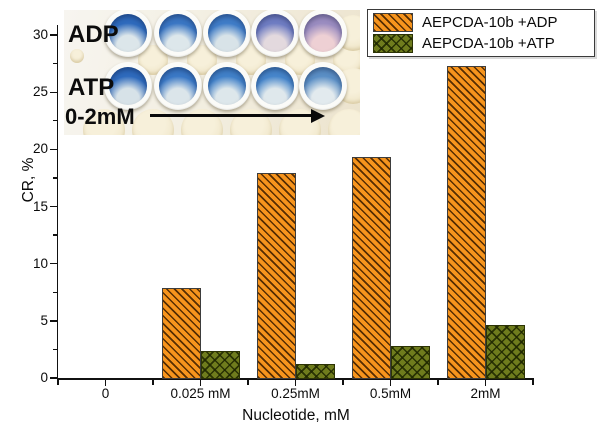 Image resolution: width=605 pixels, height=434 pixels. I want to click on legend: AEPCDA-10b +ADP AEPCDA-10b +ATP, so click(481, 33).